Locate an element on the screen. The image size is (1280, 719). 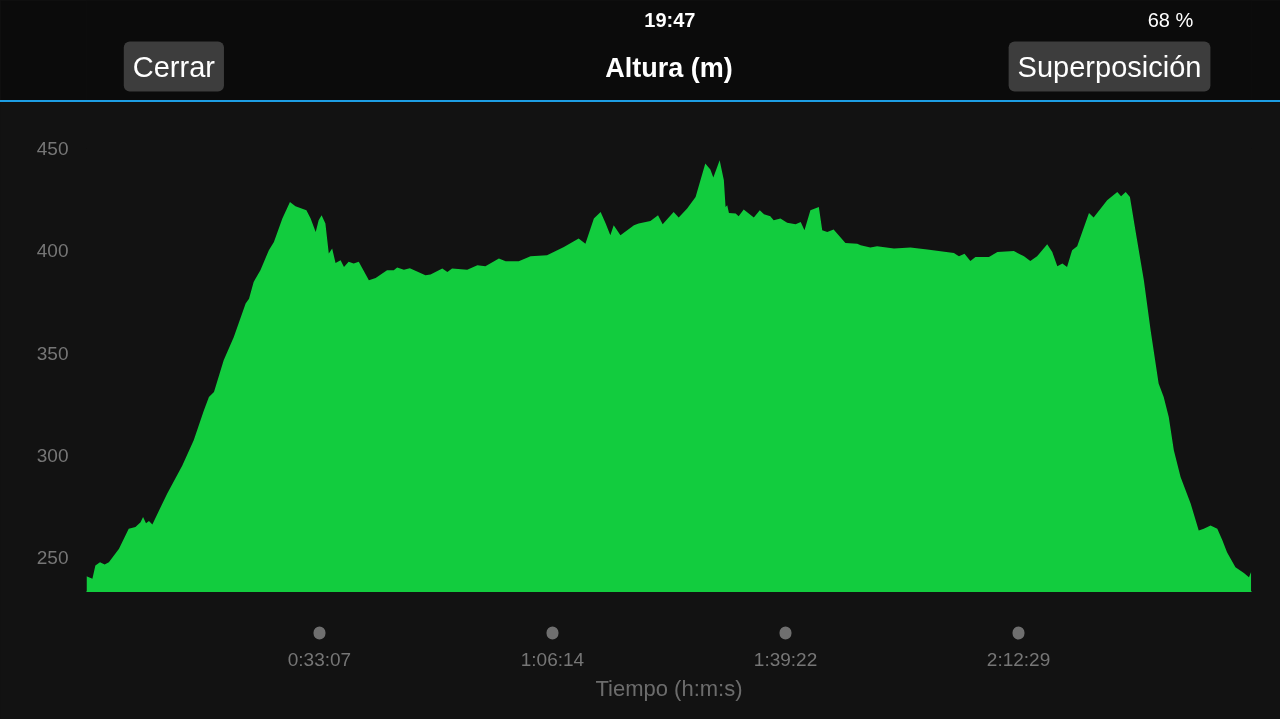
text: Superposición is located at coordinates (1109, 66).